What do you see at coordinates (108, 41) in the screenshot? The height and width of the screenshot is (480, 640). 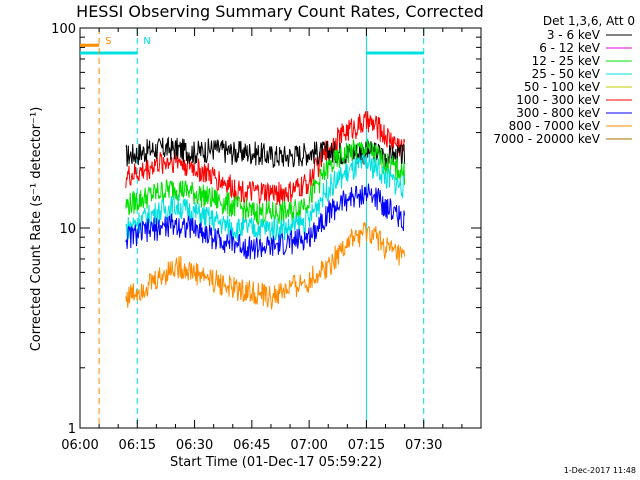 I see `marker-label-s: S` at bounding box center [108, 41].